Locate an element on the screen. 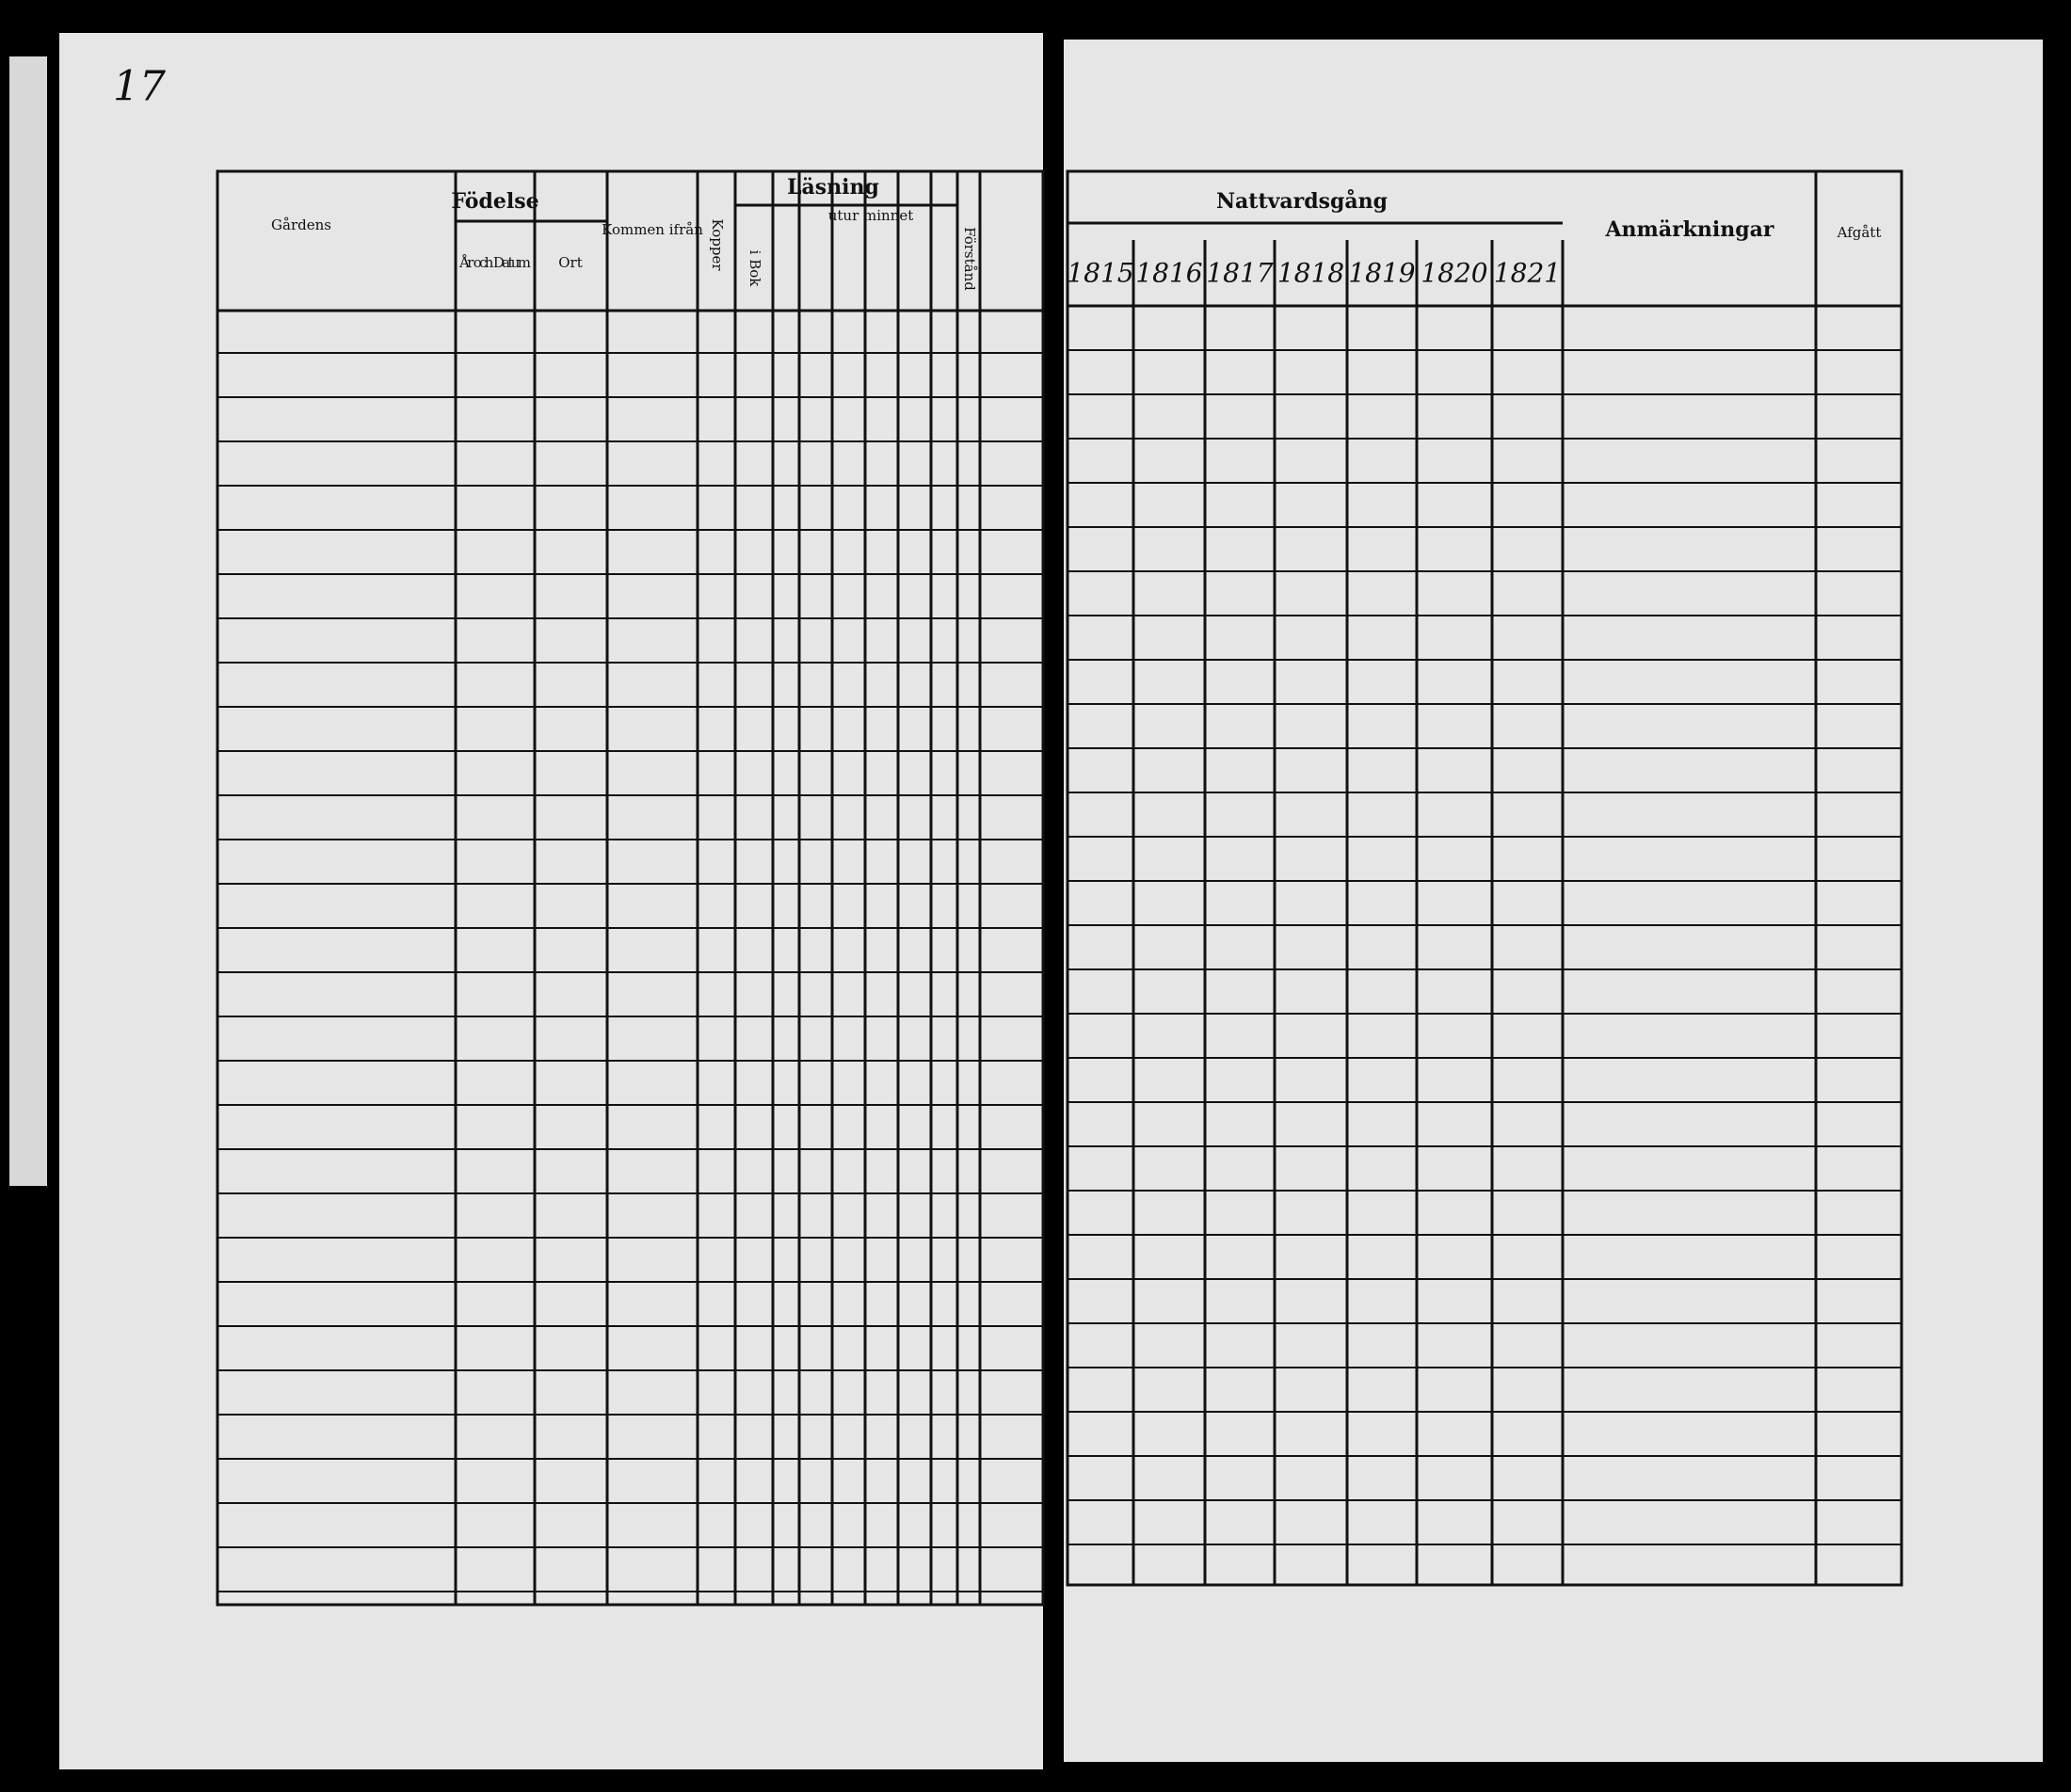 This screenshot has width=2071, height=1792. page-number: 17 is located at coordinates (139, 87).